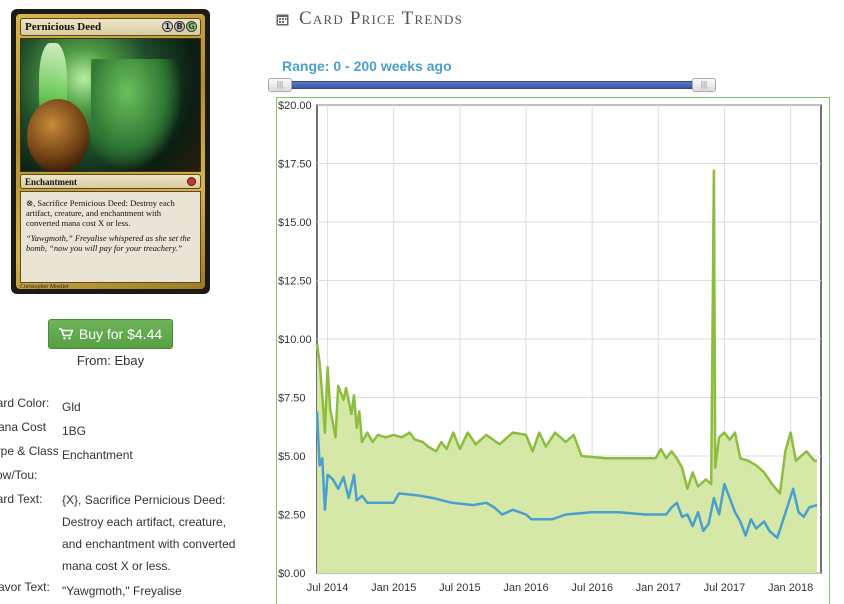 This screenshot has height=604, width=844. Describe the element at coordinates (110, 105) in the screenshot. I see `card-artwork` at that location.